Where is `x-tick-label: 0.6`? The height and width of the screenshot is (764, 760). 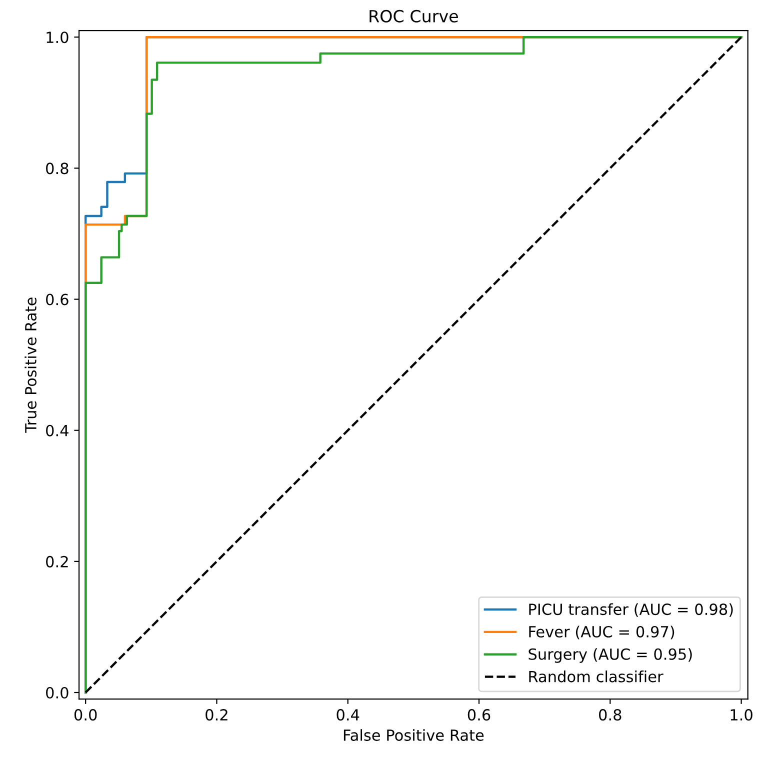 x-tick-label: 0.6 is located at coordinates (479, 715).